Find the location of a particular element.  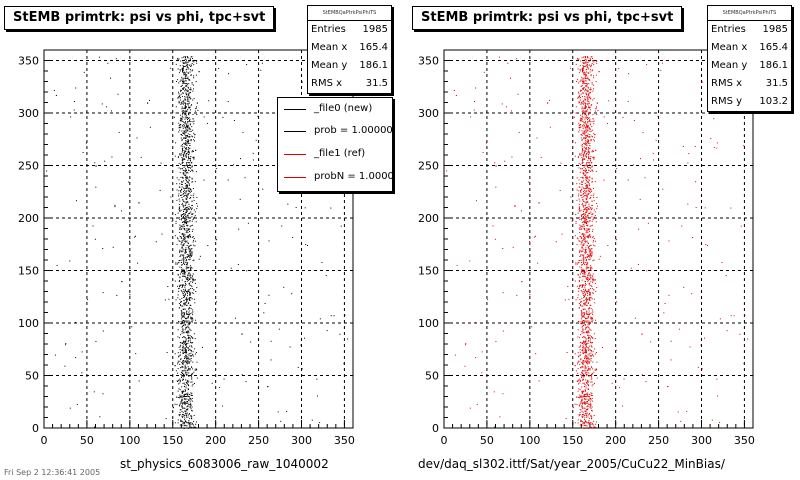

right-stats-label: RMS y is located at coordinates (727, 101).